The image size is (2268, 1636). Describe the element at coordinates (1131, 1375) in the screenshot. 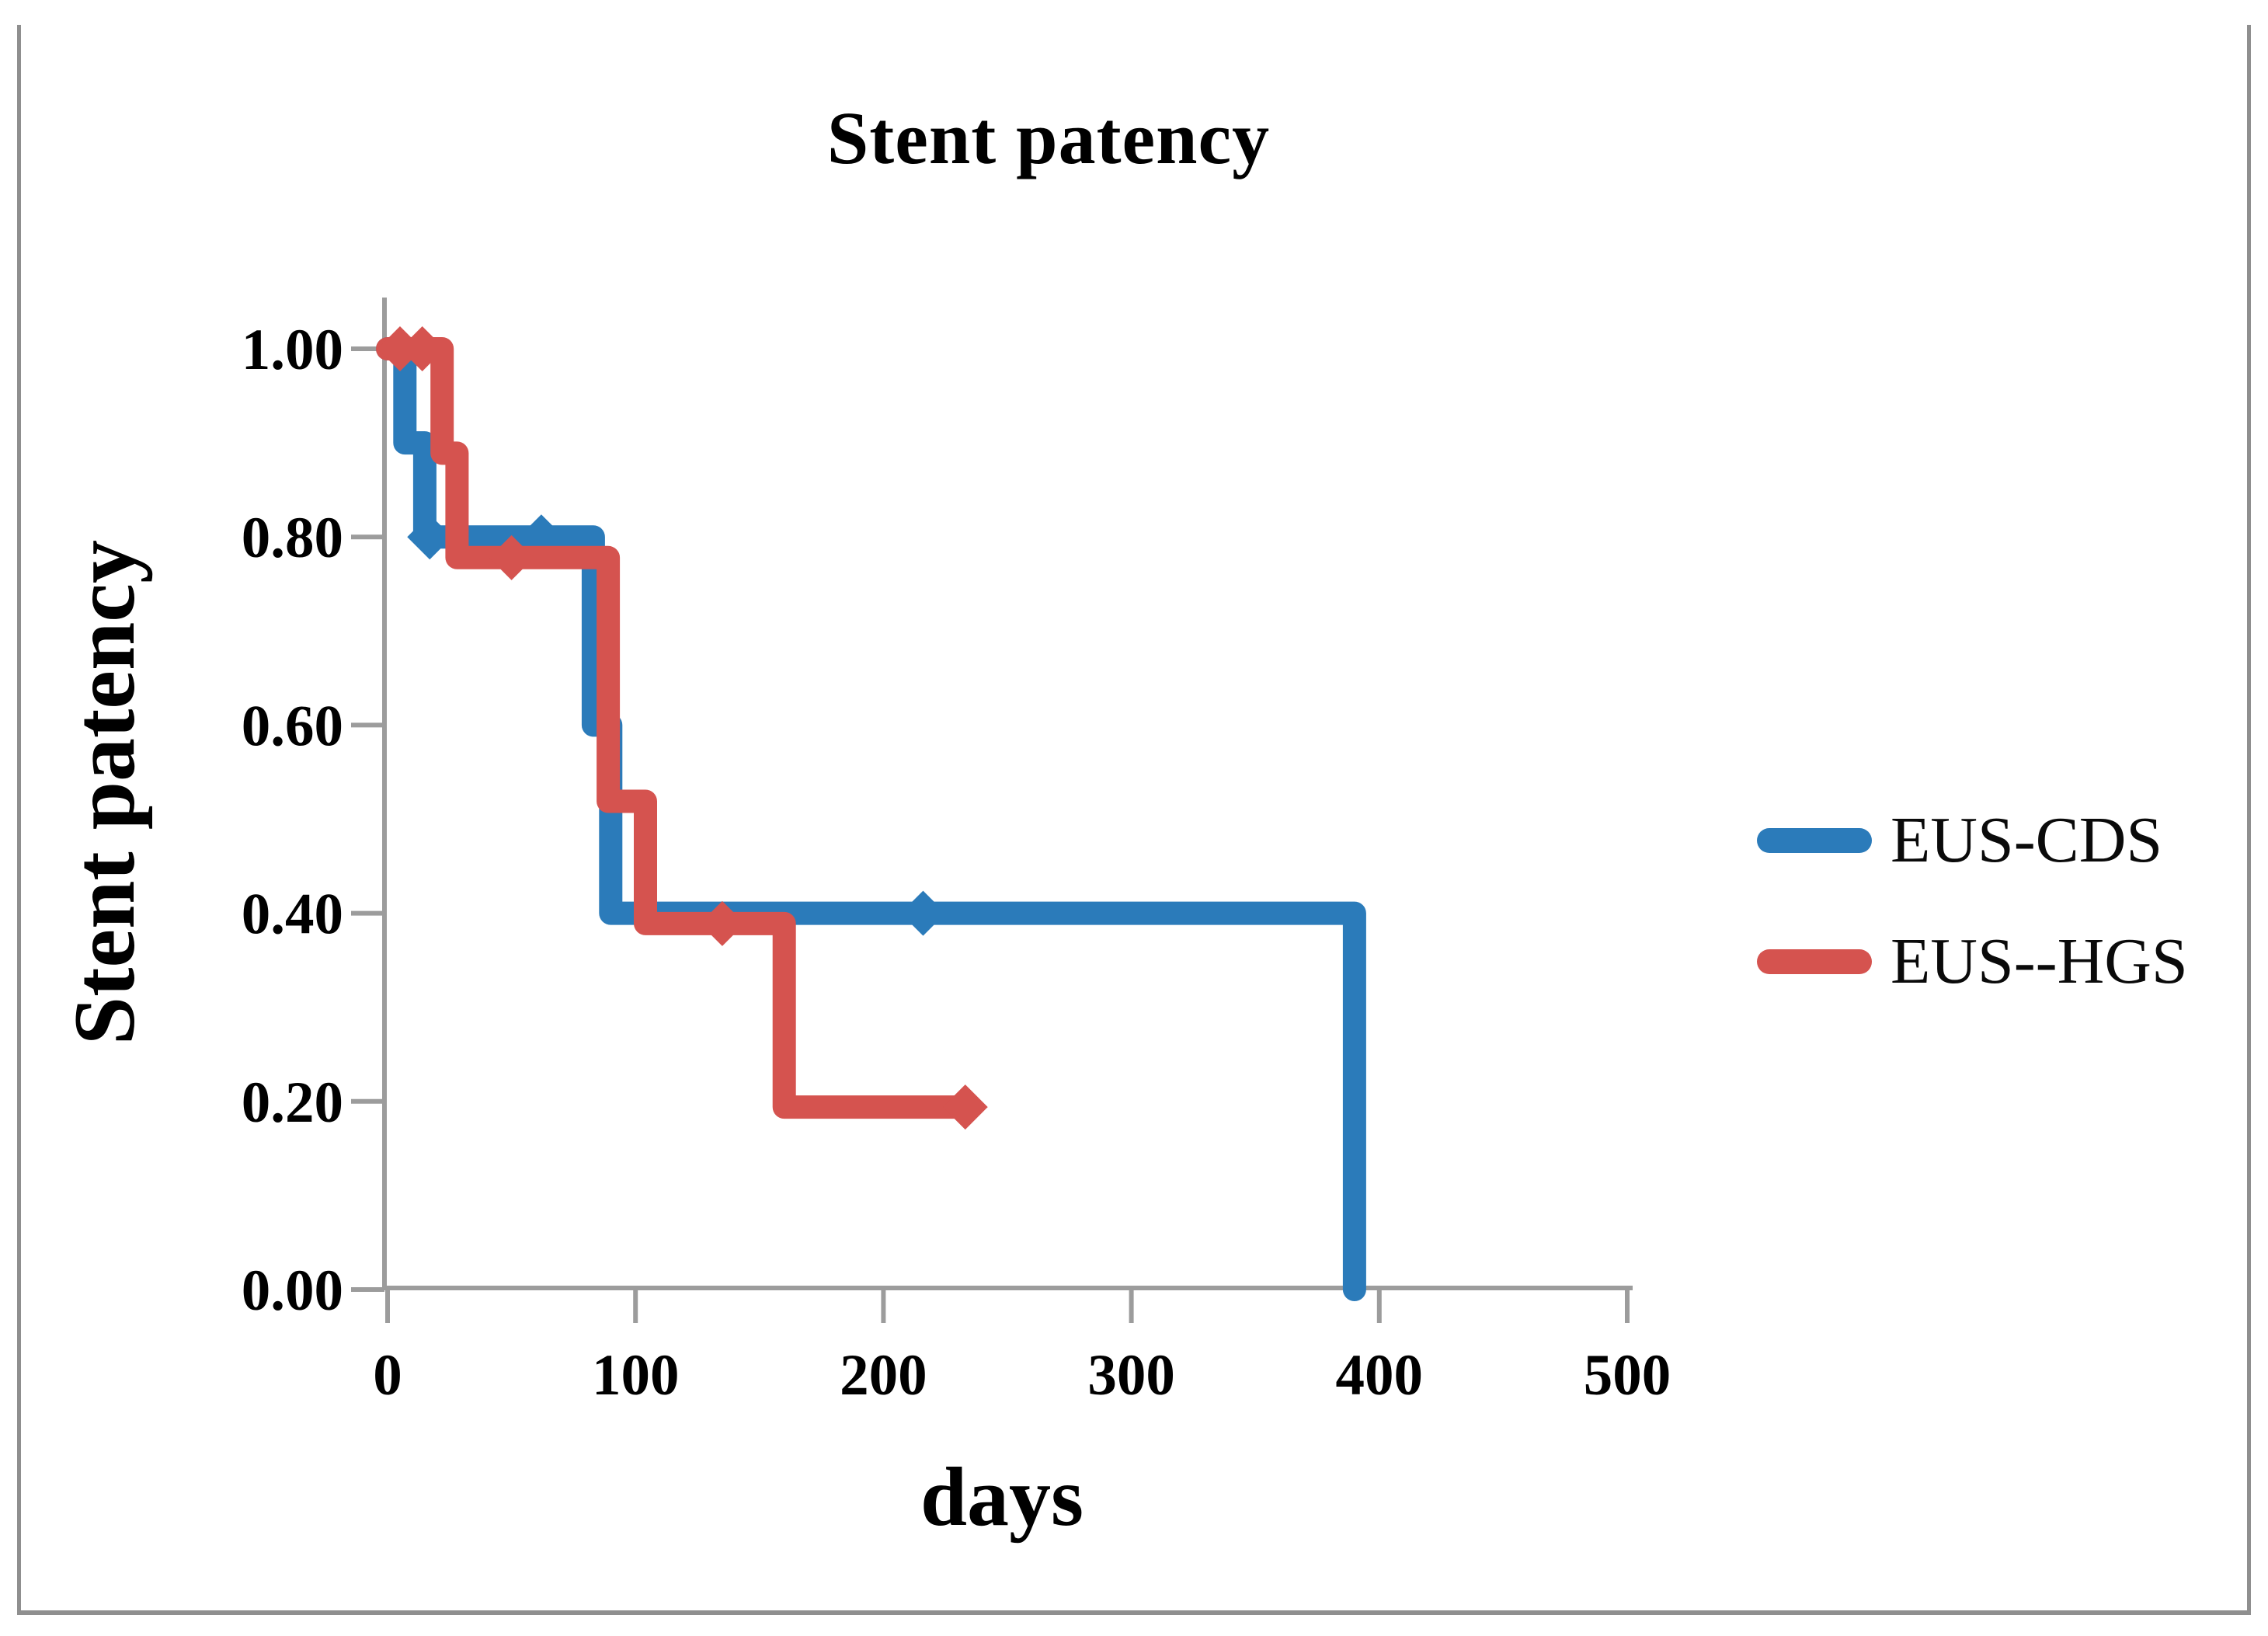

I see `x-tick-label: 300` at that location.